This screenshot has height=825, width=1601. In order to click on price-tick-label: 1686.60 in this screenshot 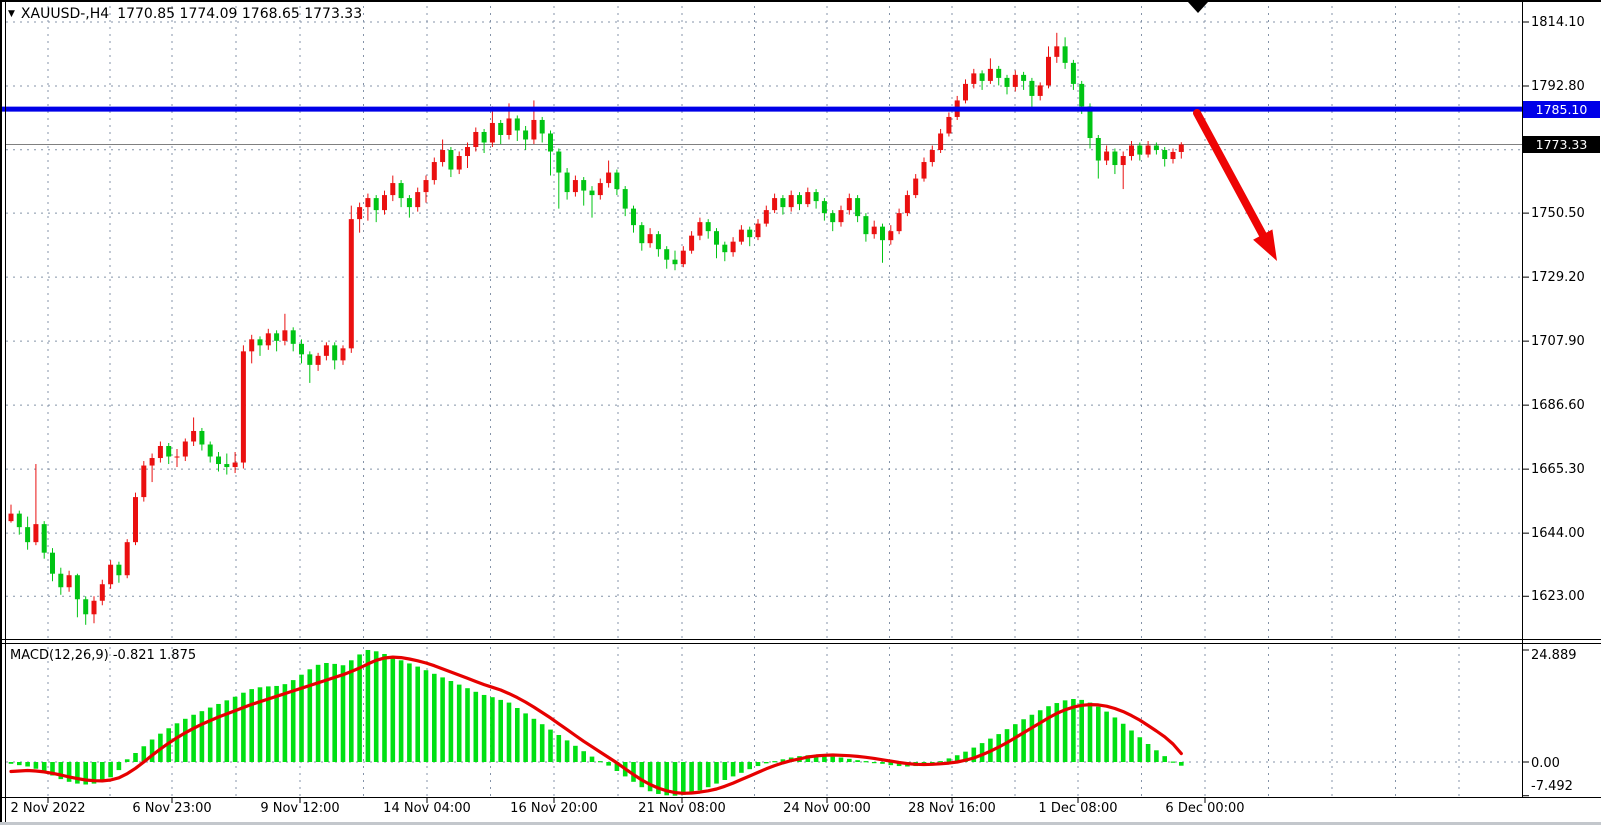, I will do `click(1558, 405)`.